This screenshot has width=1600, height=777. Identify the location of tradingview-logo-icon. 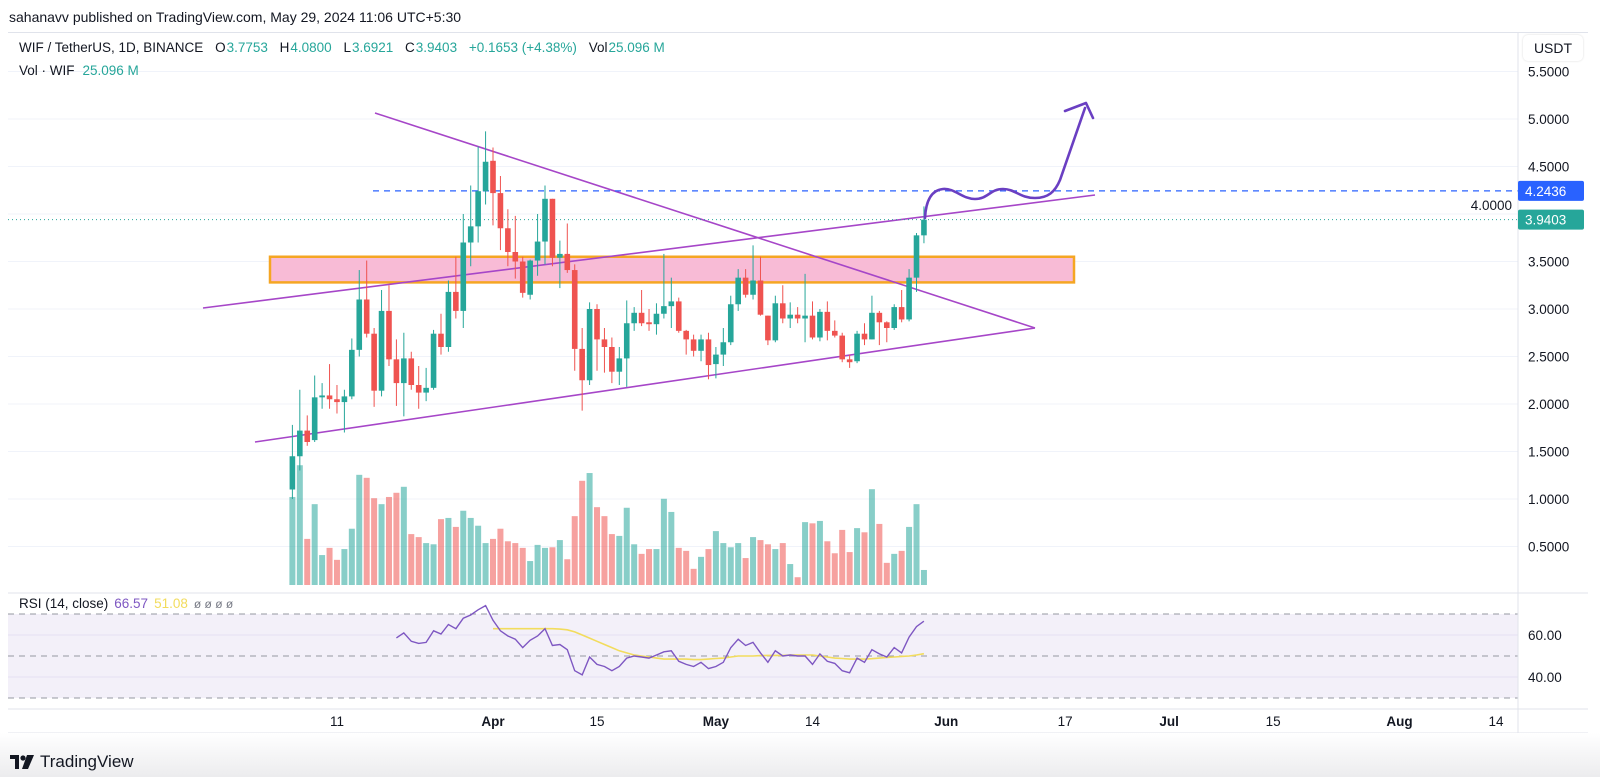
(22, 762).